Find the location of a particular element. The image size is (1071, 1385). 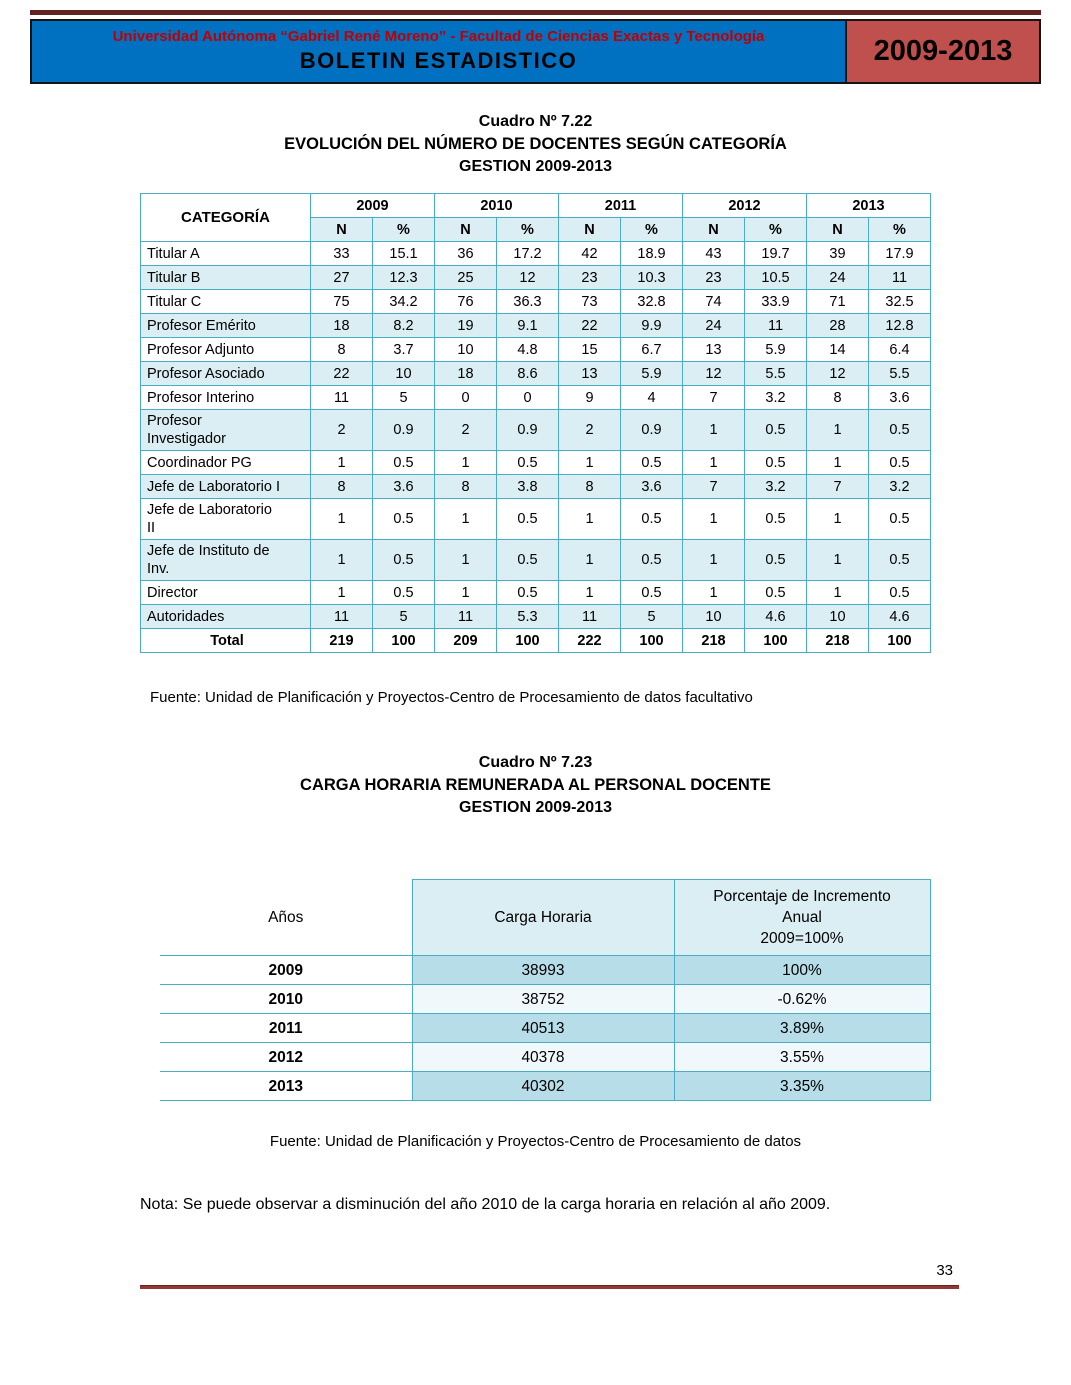

year-cell: 2012 is located at coordinates (286, 1057).